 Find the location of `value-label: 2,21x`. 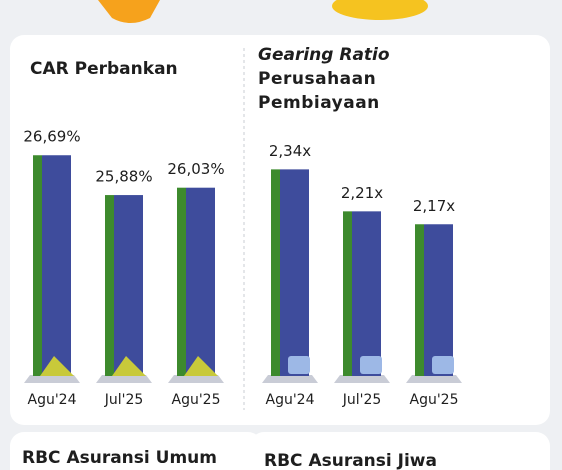

value-label: 2,21x is located at coordinates (362, 193).